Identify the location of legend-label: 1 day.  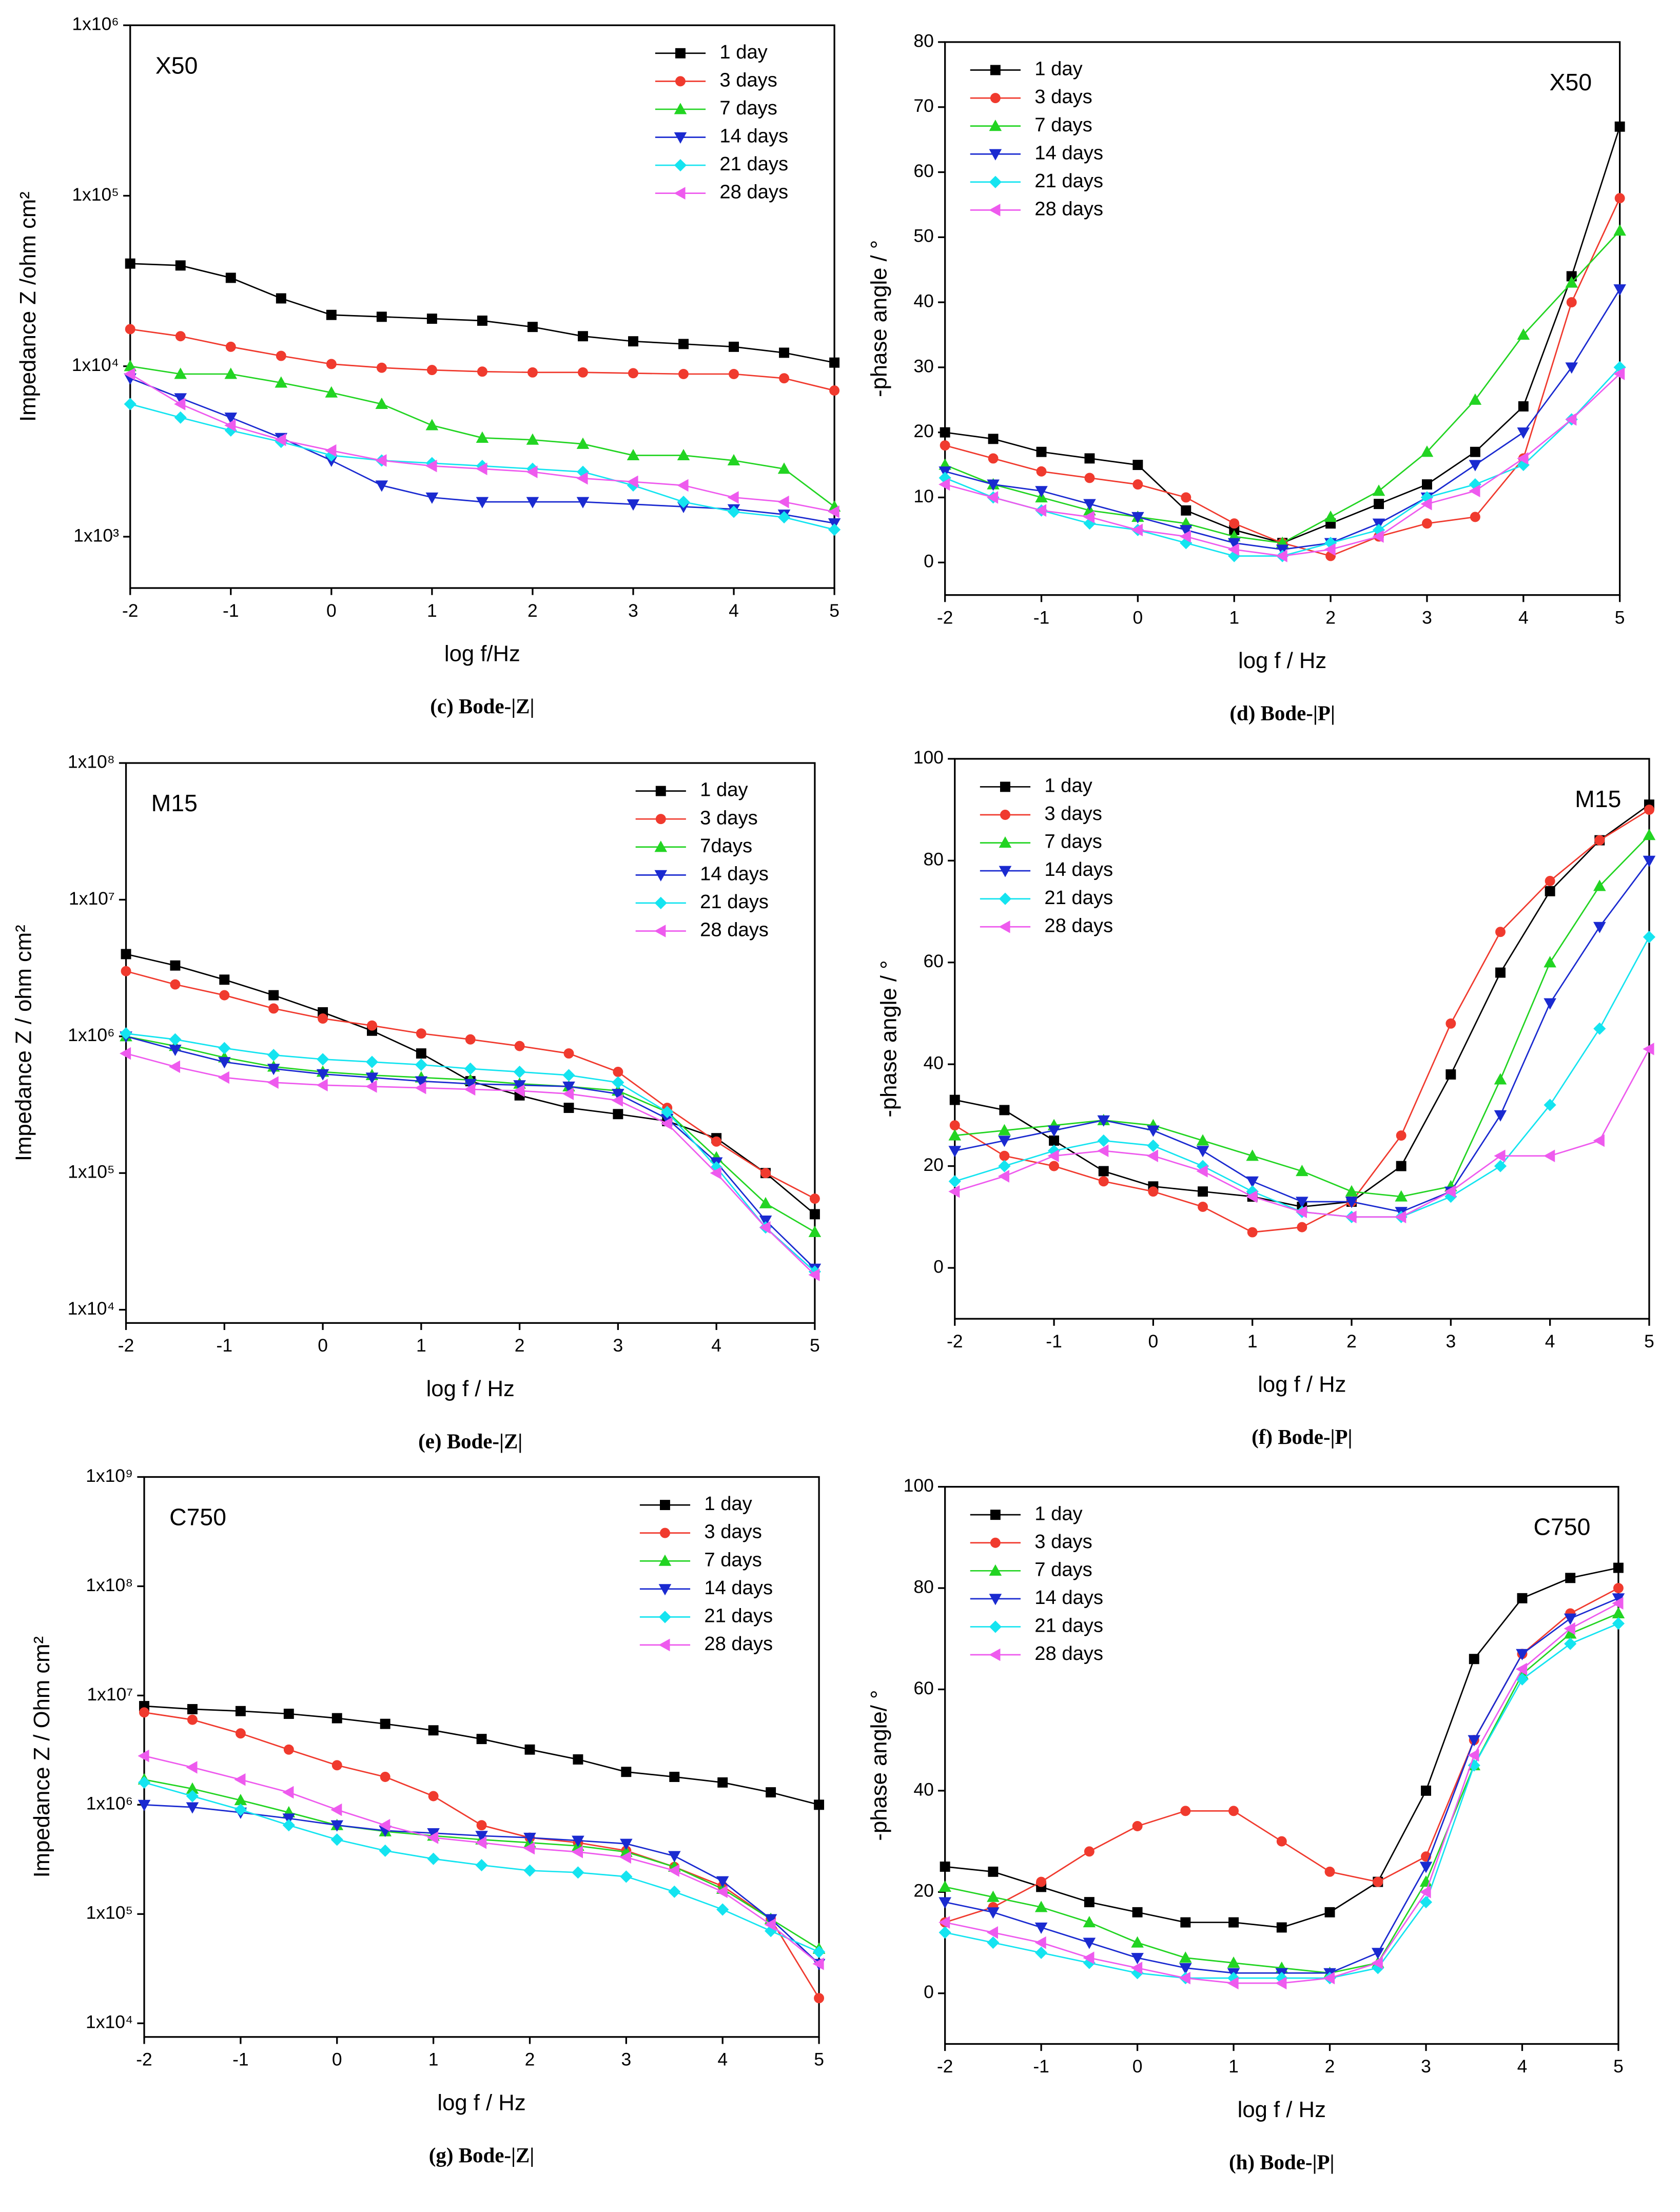
(724, 790).